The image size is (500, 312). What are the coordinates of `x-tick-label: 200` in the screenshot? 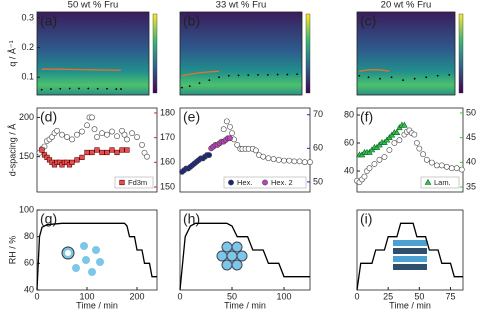 It's located at (136, 296).